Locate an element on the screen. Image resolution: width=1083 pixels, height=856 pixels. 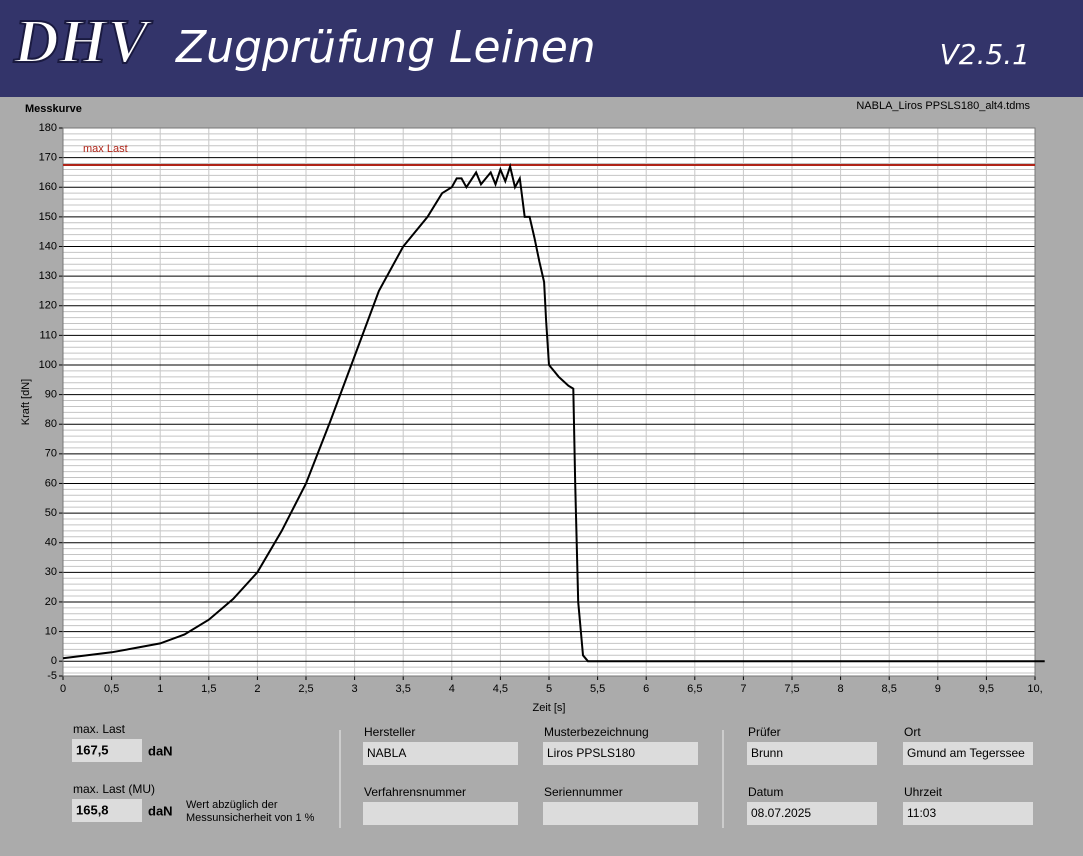
y-tick-label: -5 is located at coordinates (52, 676).